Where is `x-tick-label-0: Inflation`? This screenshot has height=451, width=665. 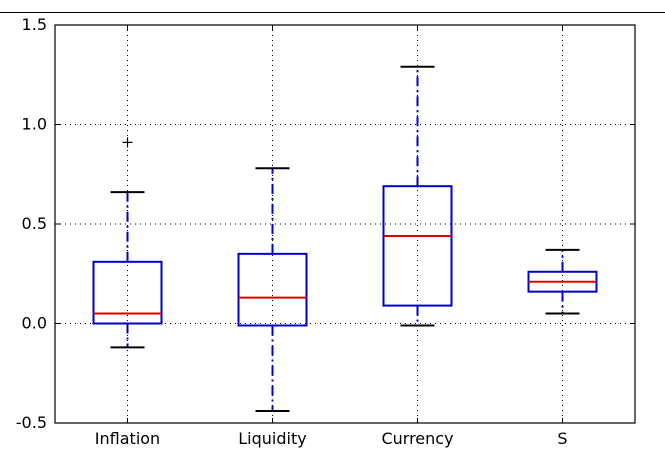
x-tick-label-0: Inflation is located at coordinates (127, 438).